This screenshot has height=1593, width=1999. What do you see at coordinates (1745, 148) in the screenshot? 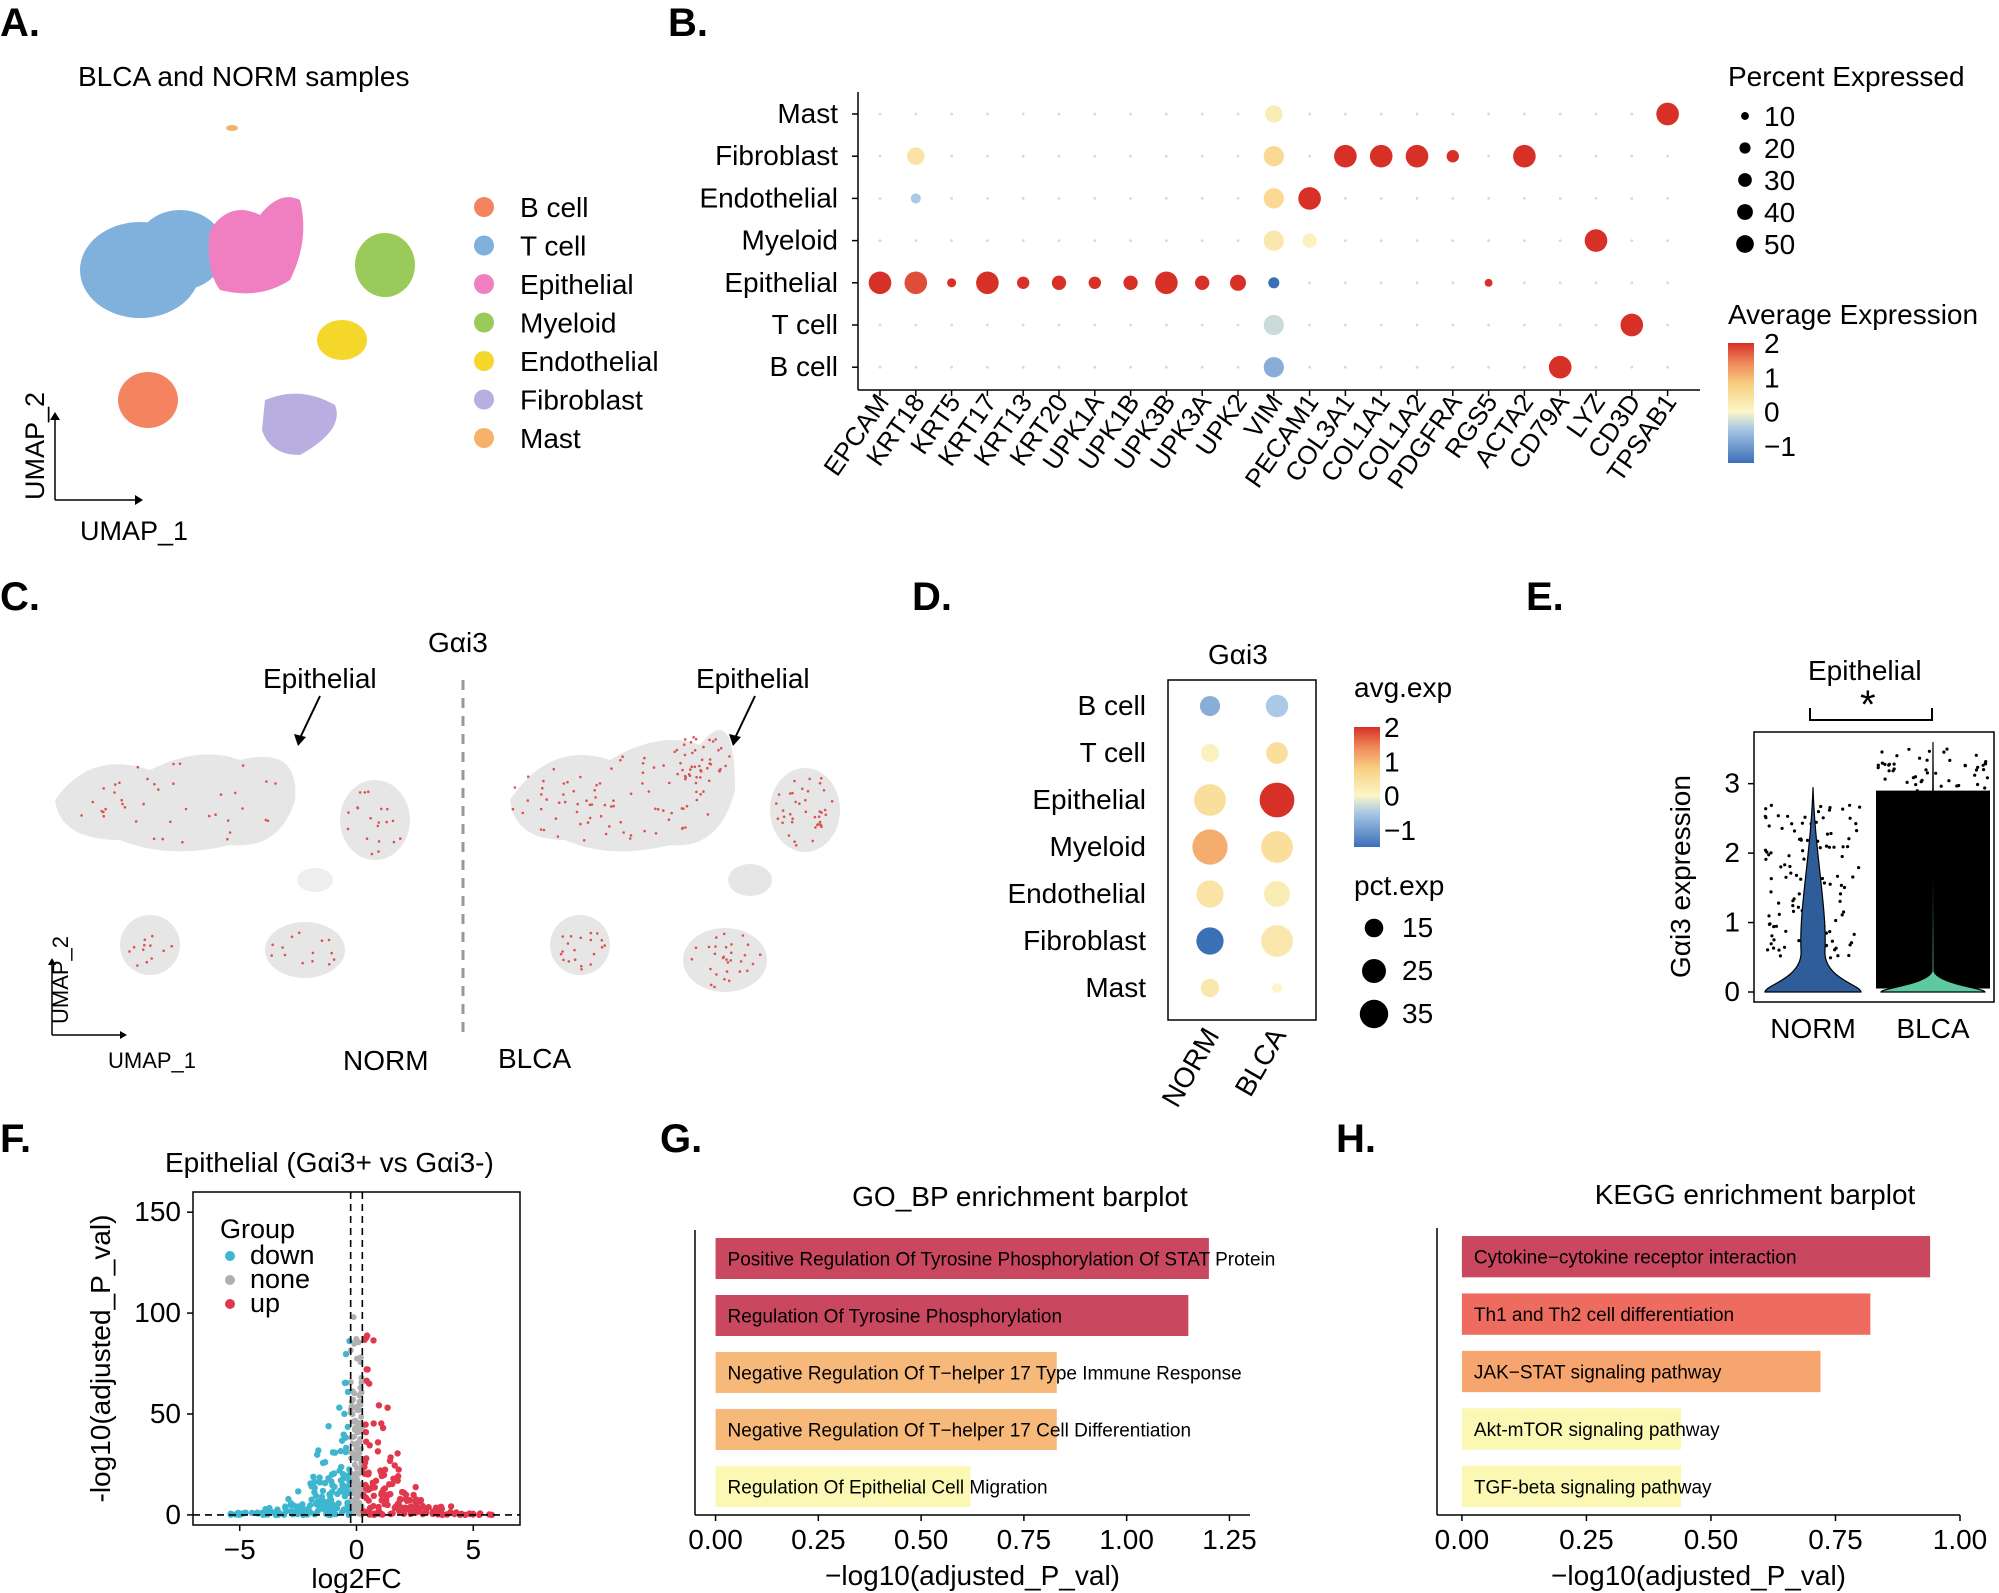
I see `b-size-key` at bounding box center [1745, 148].